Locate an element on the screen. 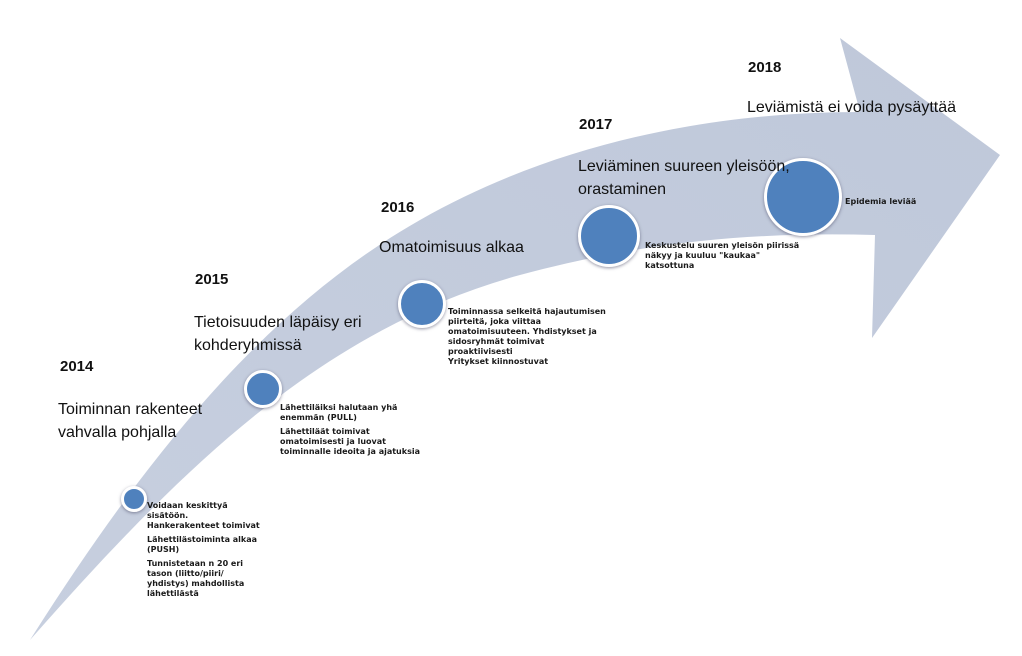 This screenshot has height=656, width=1022. milestone-notes-2018: Epidemia leviää is located at coordinates (880, 202).